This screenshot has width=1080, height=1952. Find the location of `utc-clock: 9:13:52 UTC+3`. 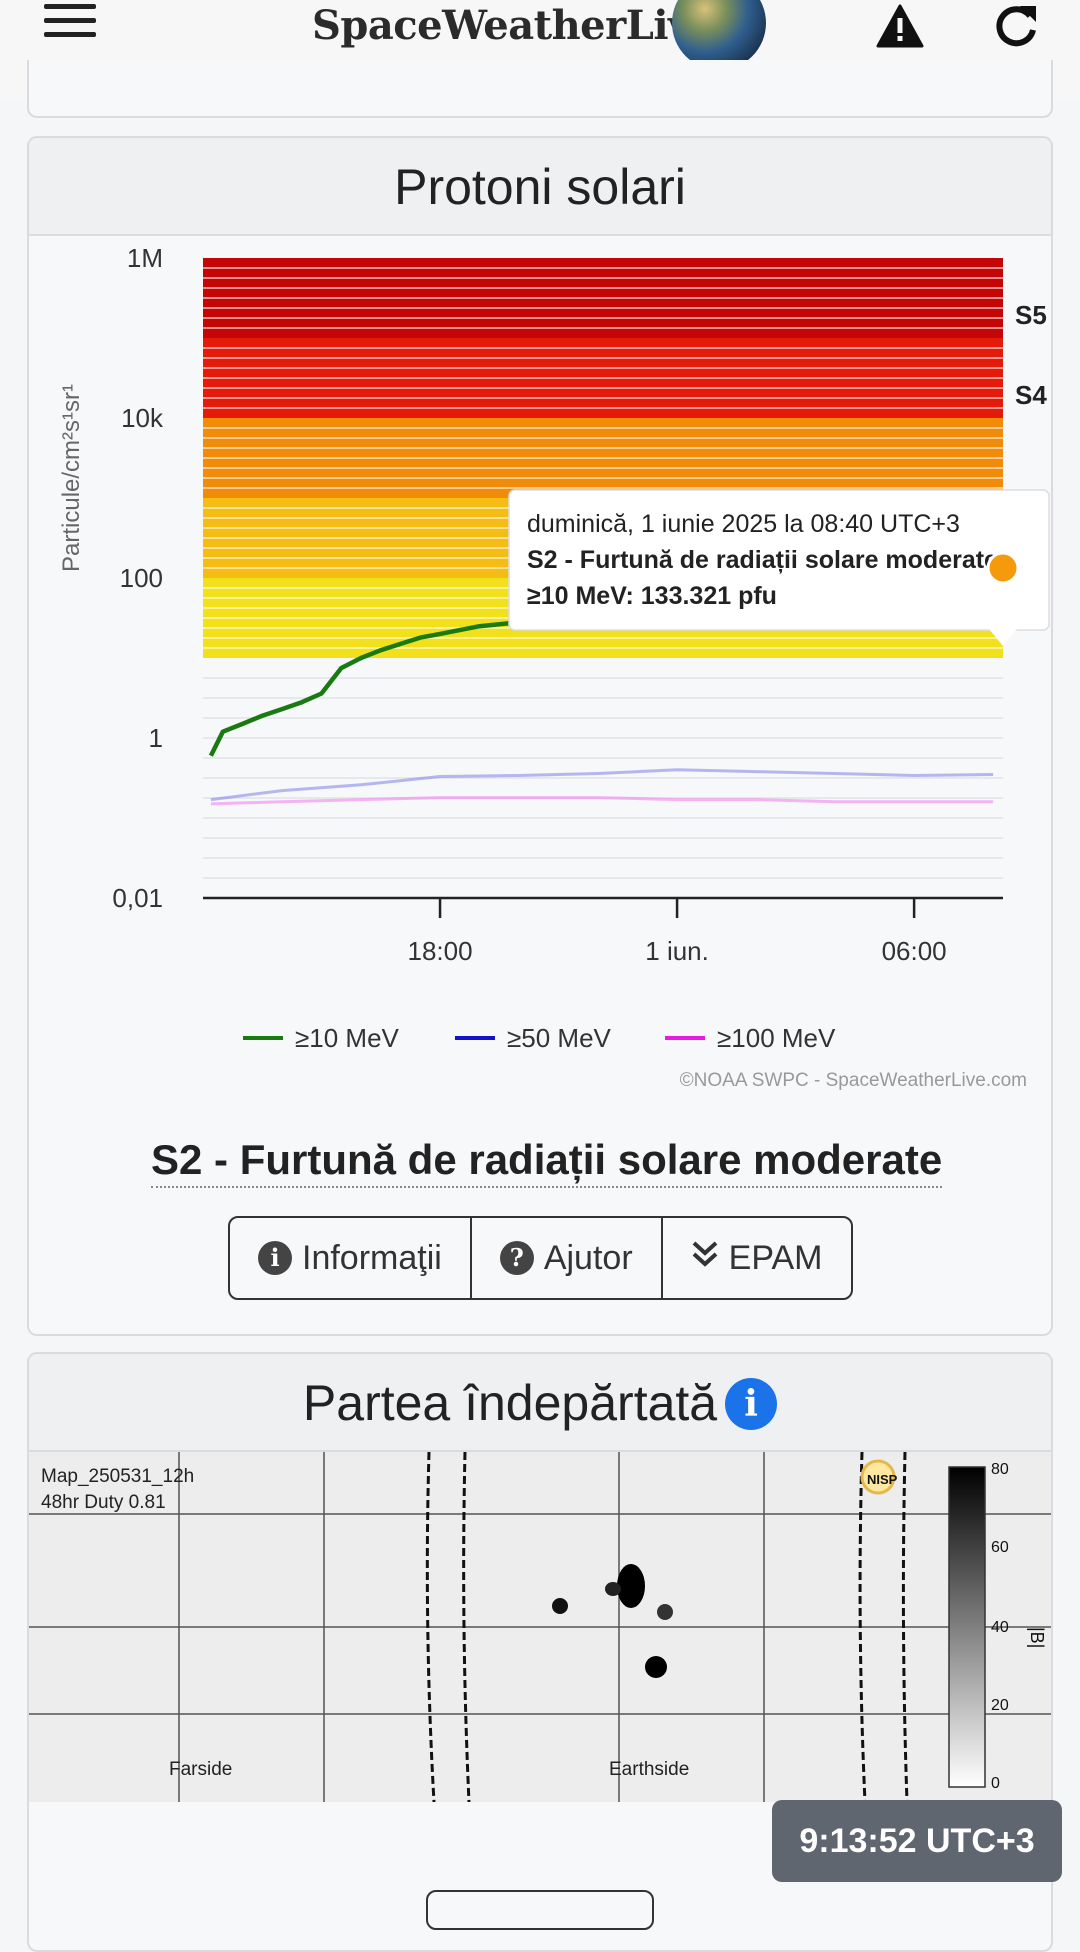

utc-clock: 9:13:52 UTC+3 is located at coordinates (917, 1841).